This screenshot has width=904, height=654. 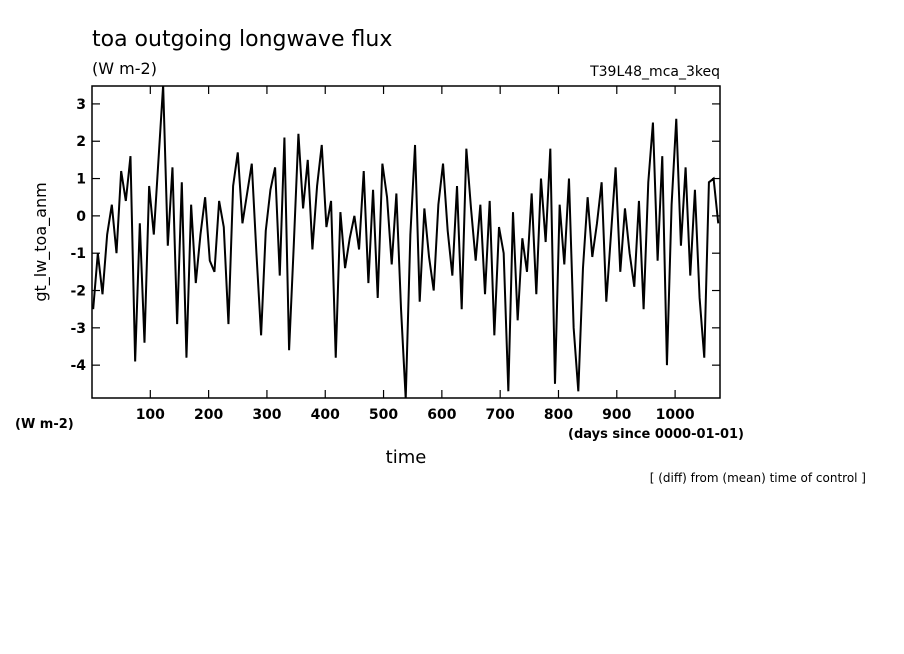 What do you see at coordinates (124, 68) in the screenshot?
I see `units: (W m-2)` at bounding box center [124, 68].